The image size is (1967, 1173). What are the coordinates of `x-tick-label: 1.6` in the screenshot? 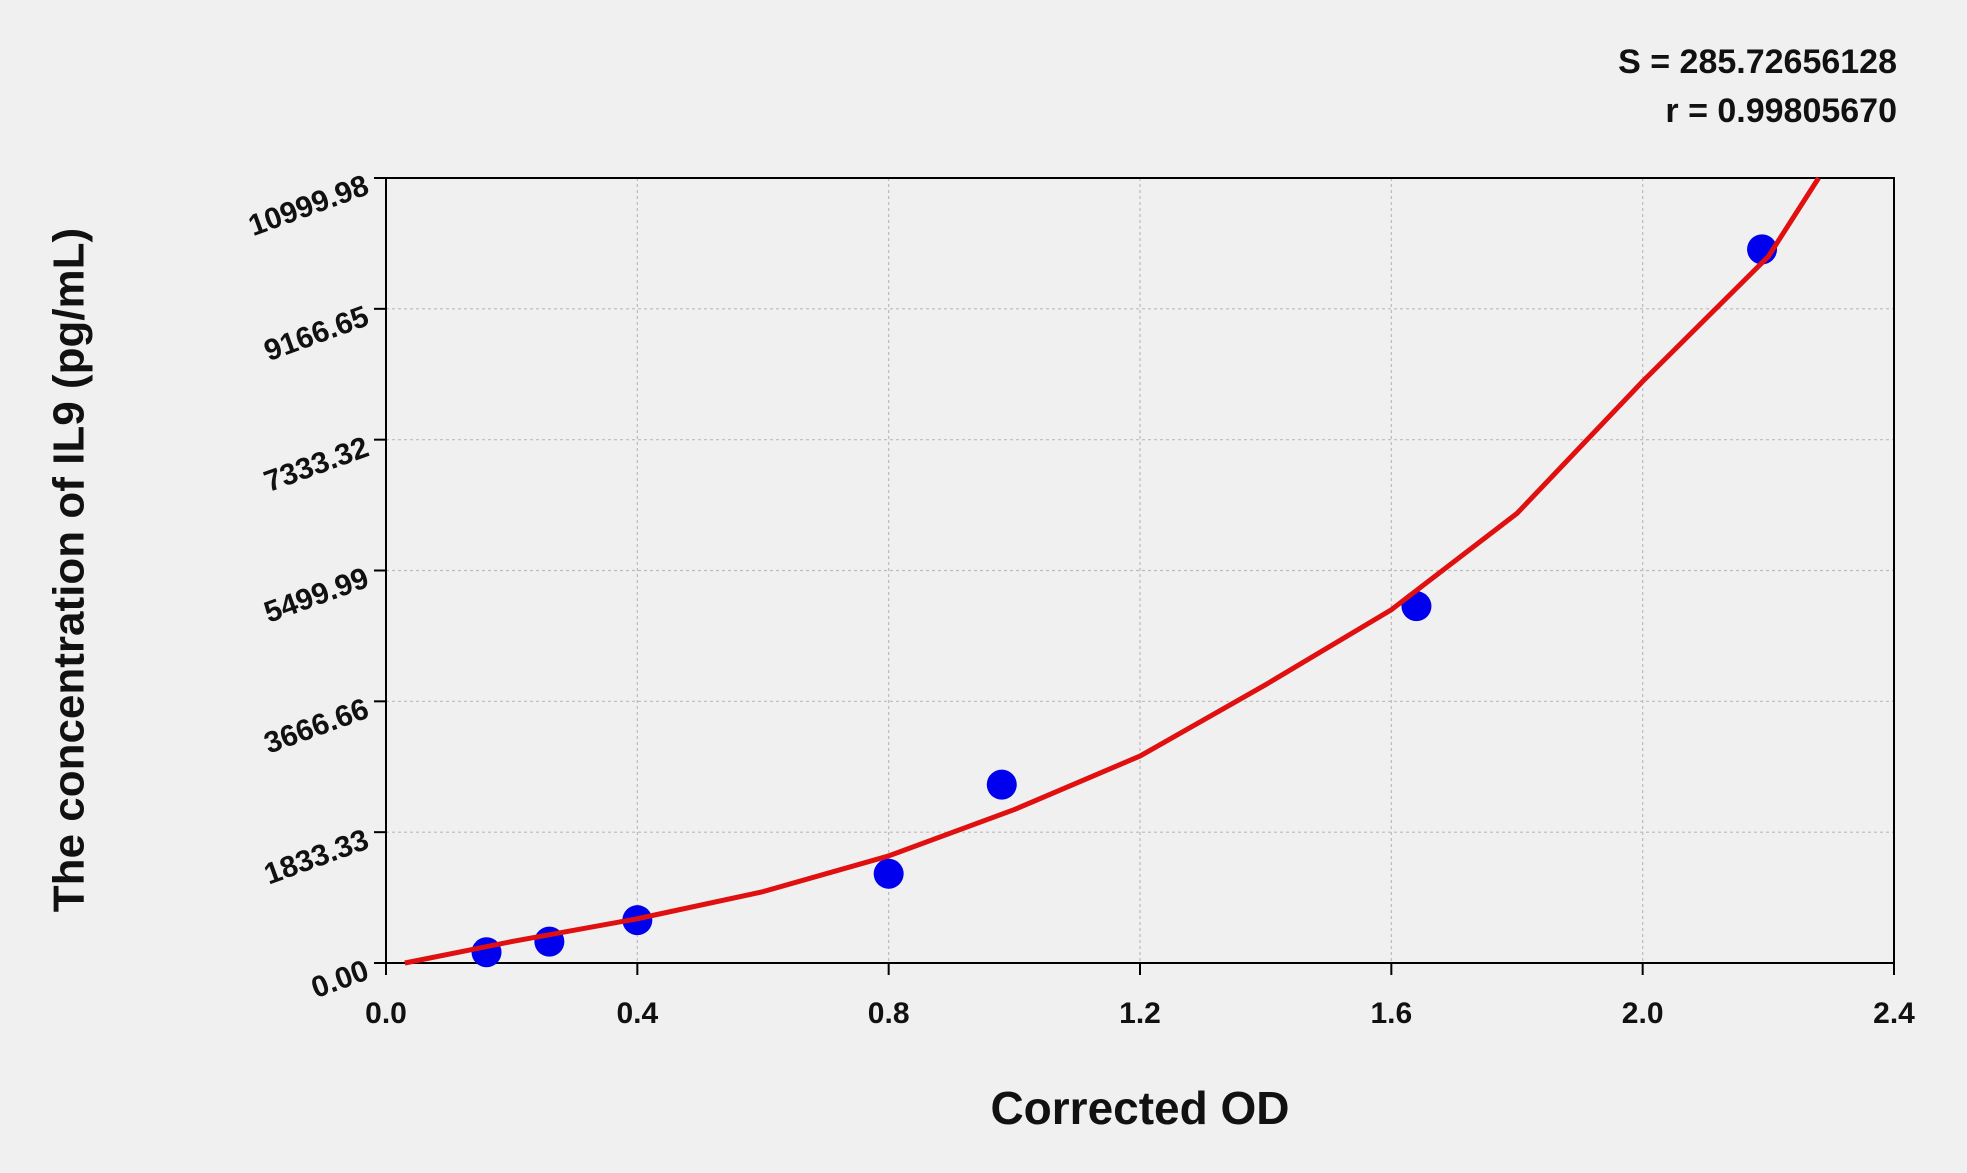 It's located at (1391, 1013).